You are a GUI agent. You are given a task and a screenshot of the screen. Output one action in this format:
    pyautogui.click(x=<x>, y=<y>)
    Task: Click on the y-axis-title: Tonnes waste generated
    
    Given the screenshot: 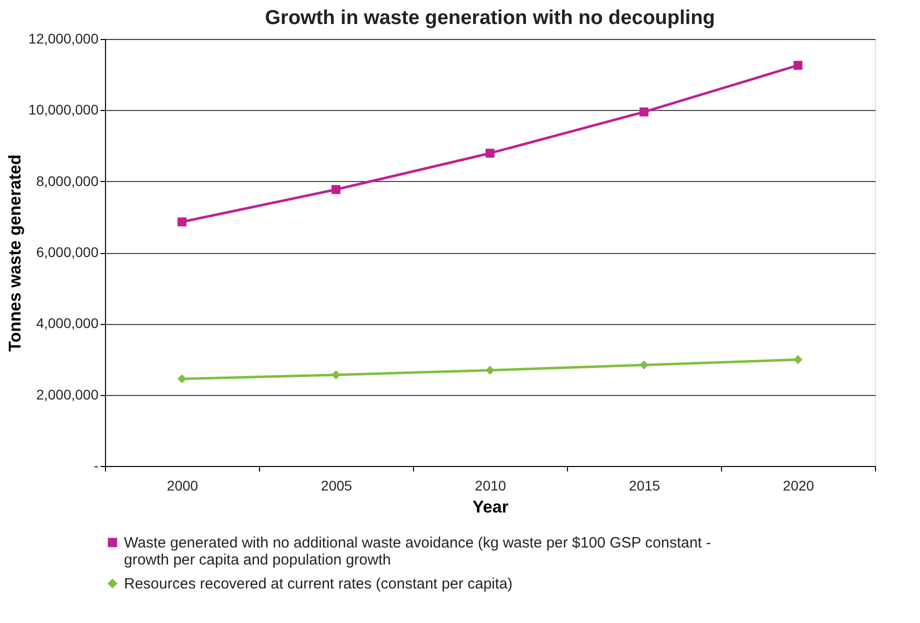 What is the action you would take?
    pyautogui.click(x=14, y=253)
    